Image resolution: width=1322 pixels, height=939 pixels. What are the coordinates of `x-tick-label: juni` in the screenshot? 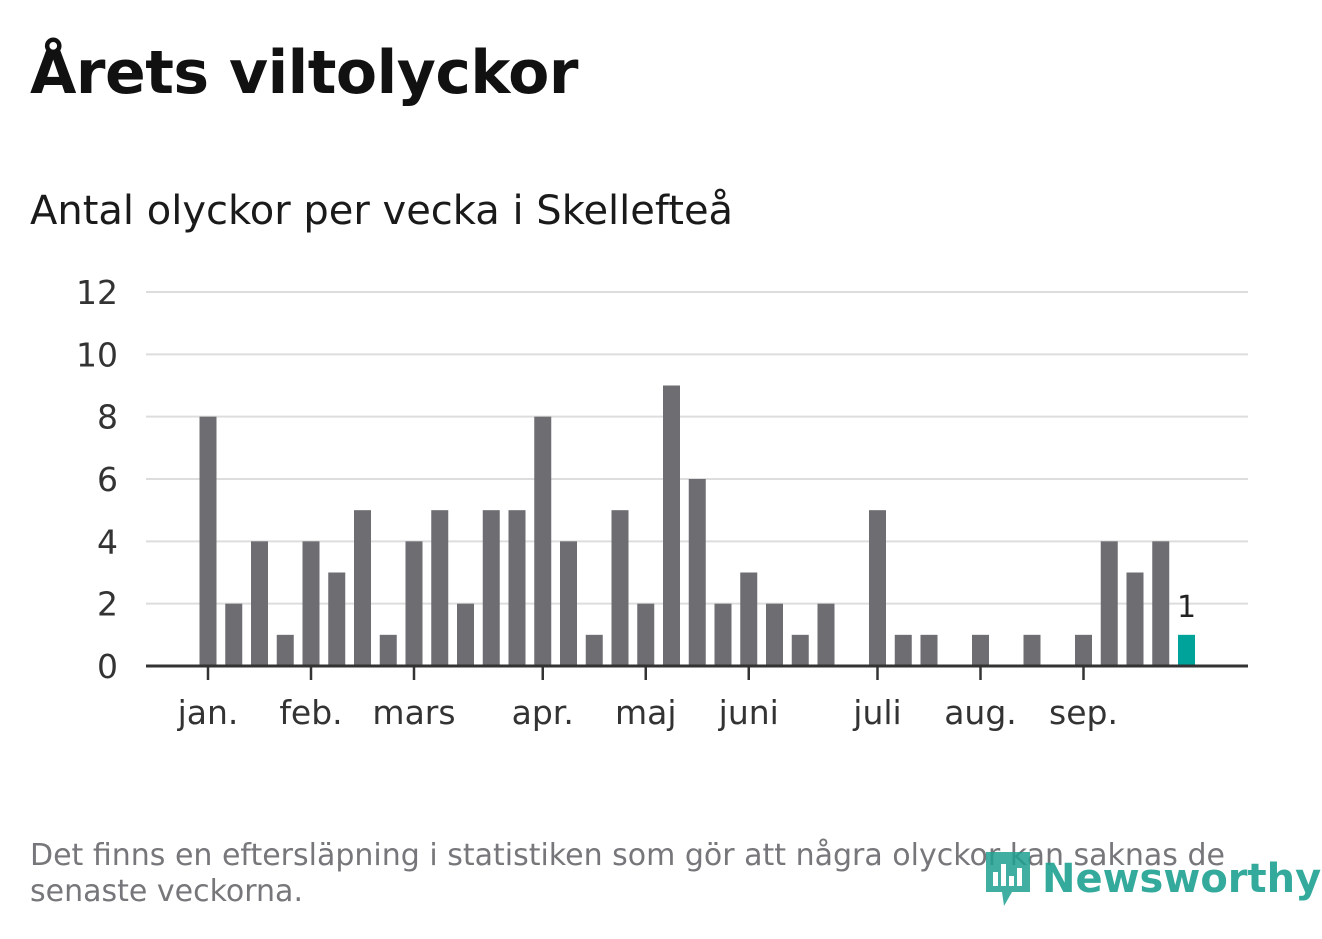 It's located at (748, 712).